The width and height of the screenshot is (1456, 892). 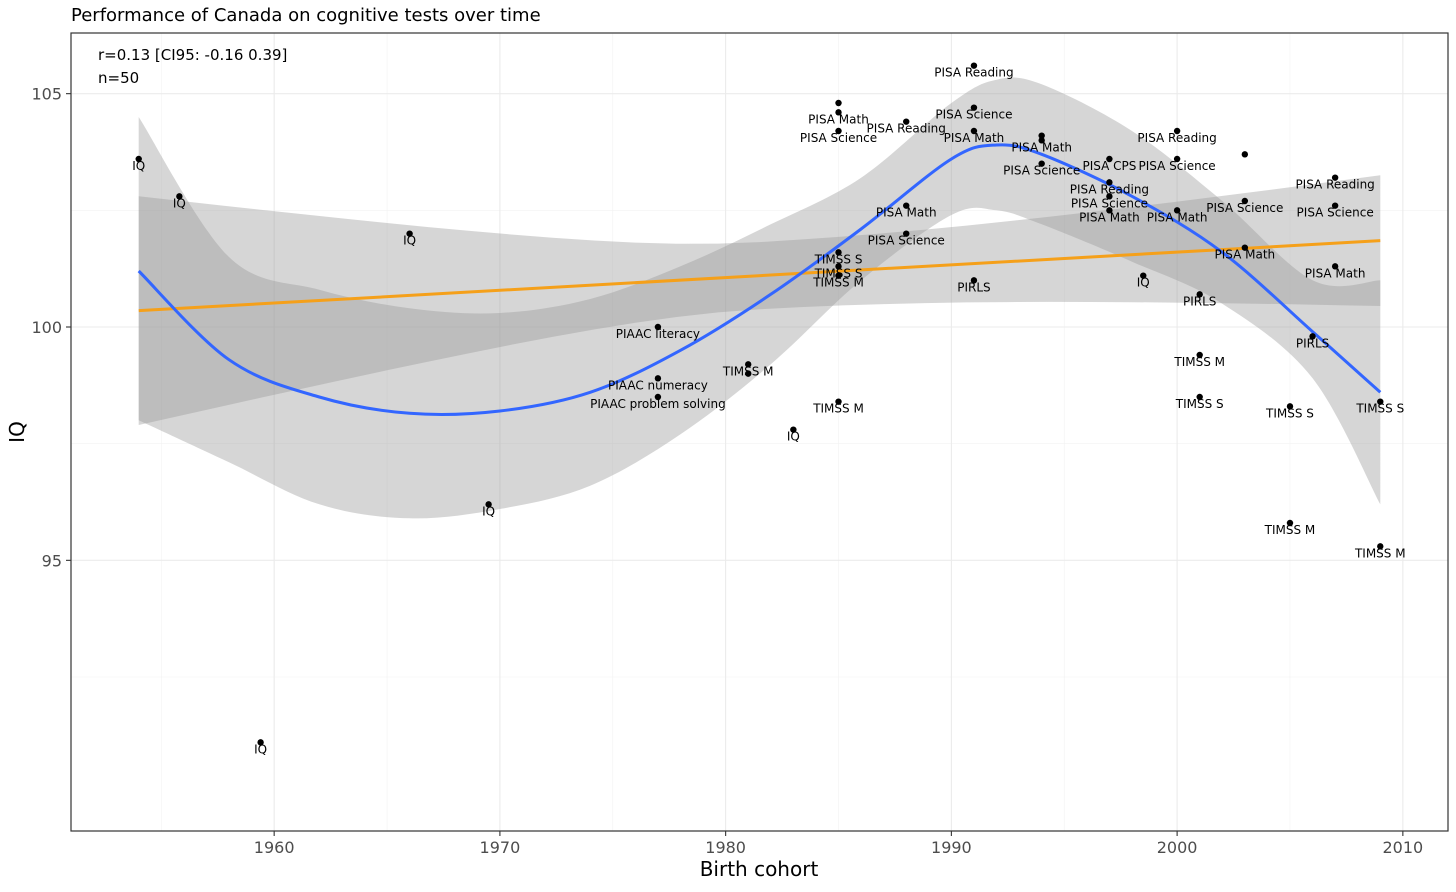 I want to click on y-tick-label: 100, so click(x=46, y=327).